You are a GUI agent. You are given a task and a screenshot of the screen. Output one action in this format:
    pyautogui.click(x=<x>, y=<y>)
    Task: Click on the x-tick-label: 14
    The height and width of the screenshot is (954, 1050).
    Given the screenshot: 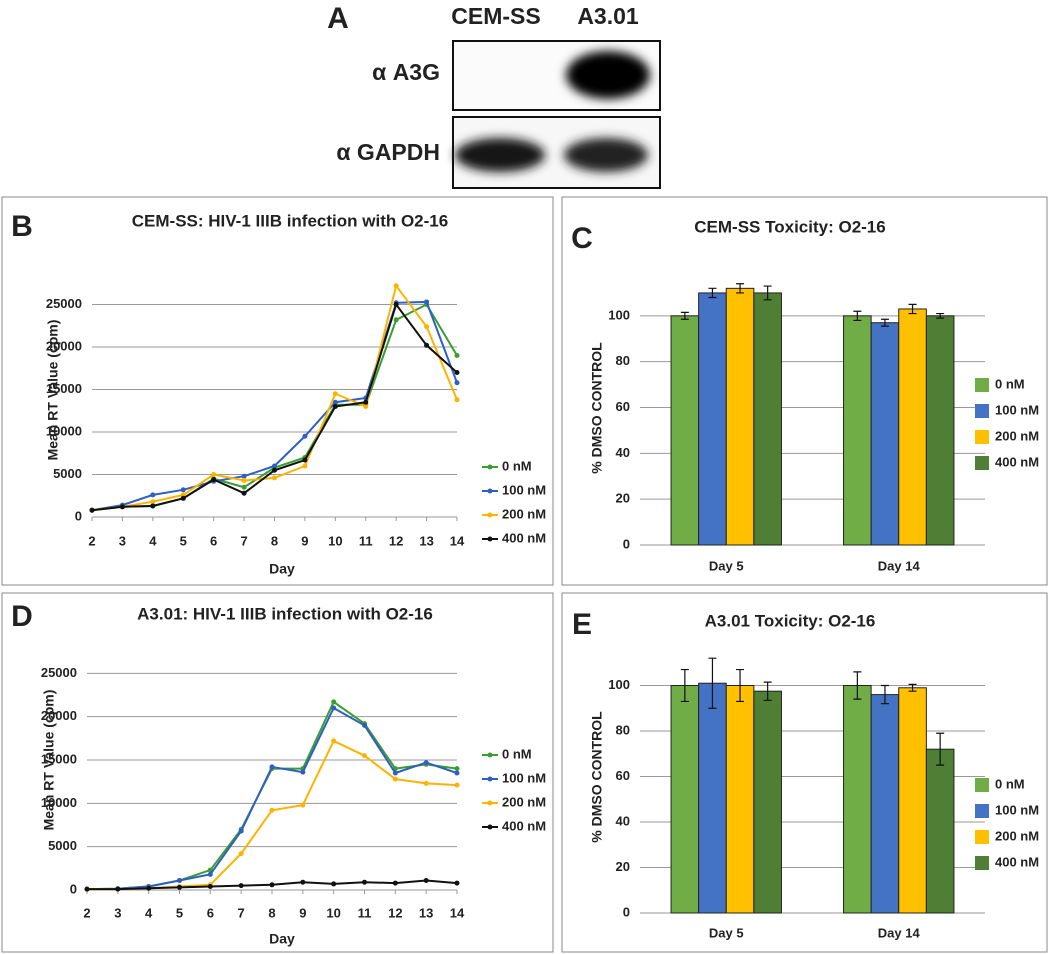 What is the action you would take?
    pyautogui.click(x=457, y=540)
    